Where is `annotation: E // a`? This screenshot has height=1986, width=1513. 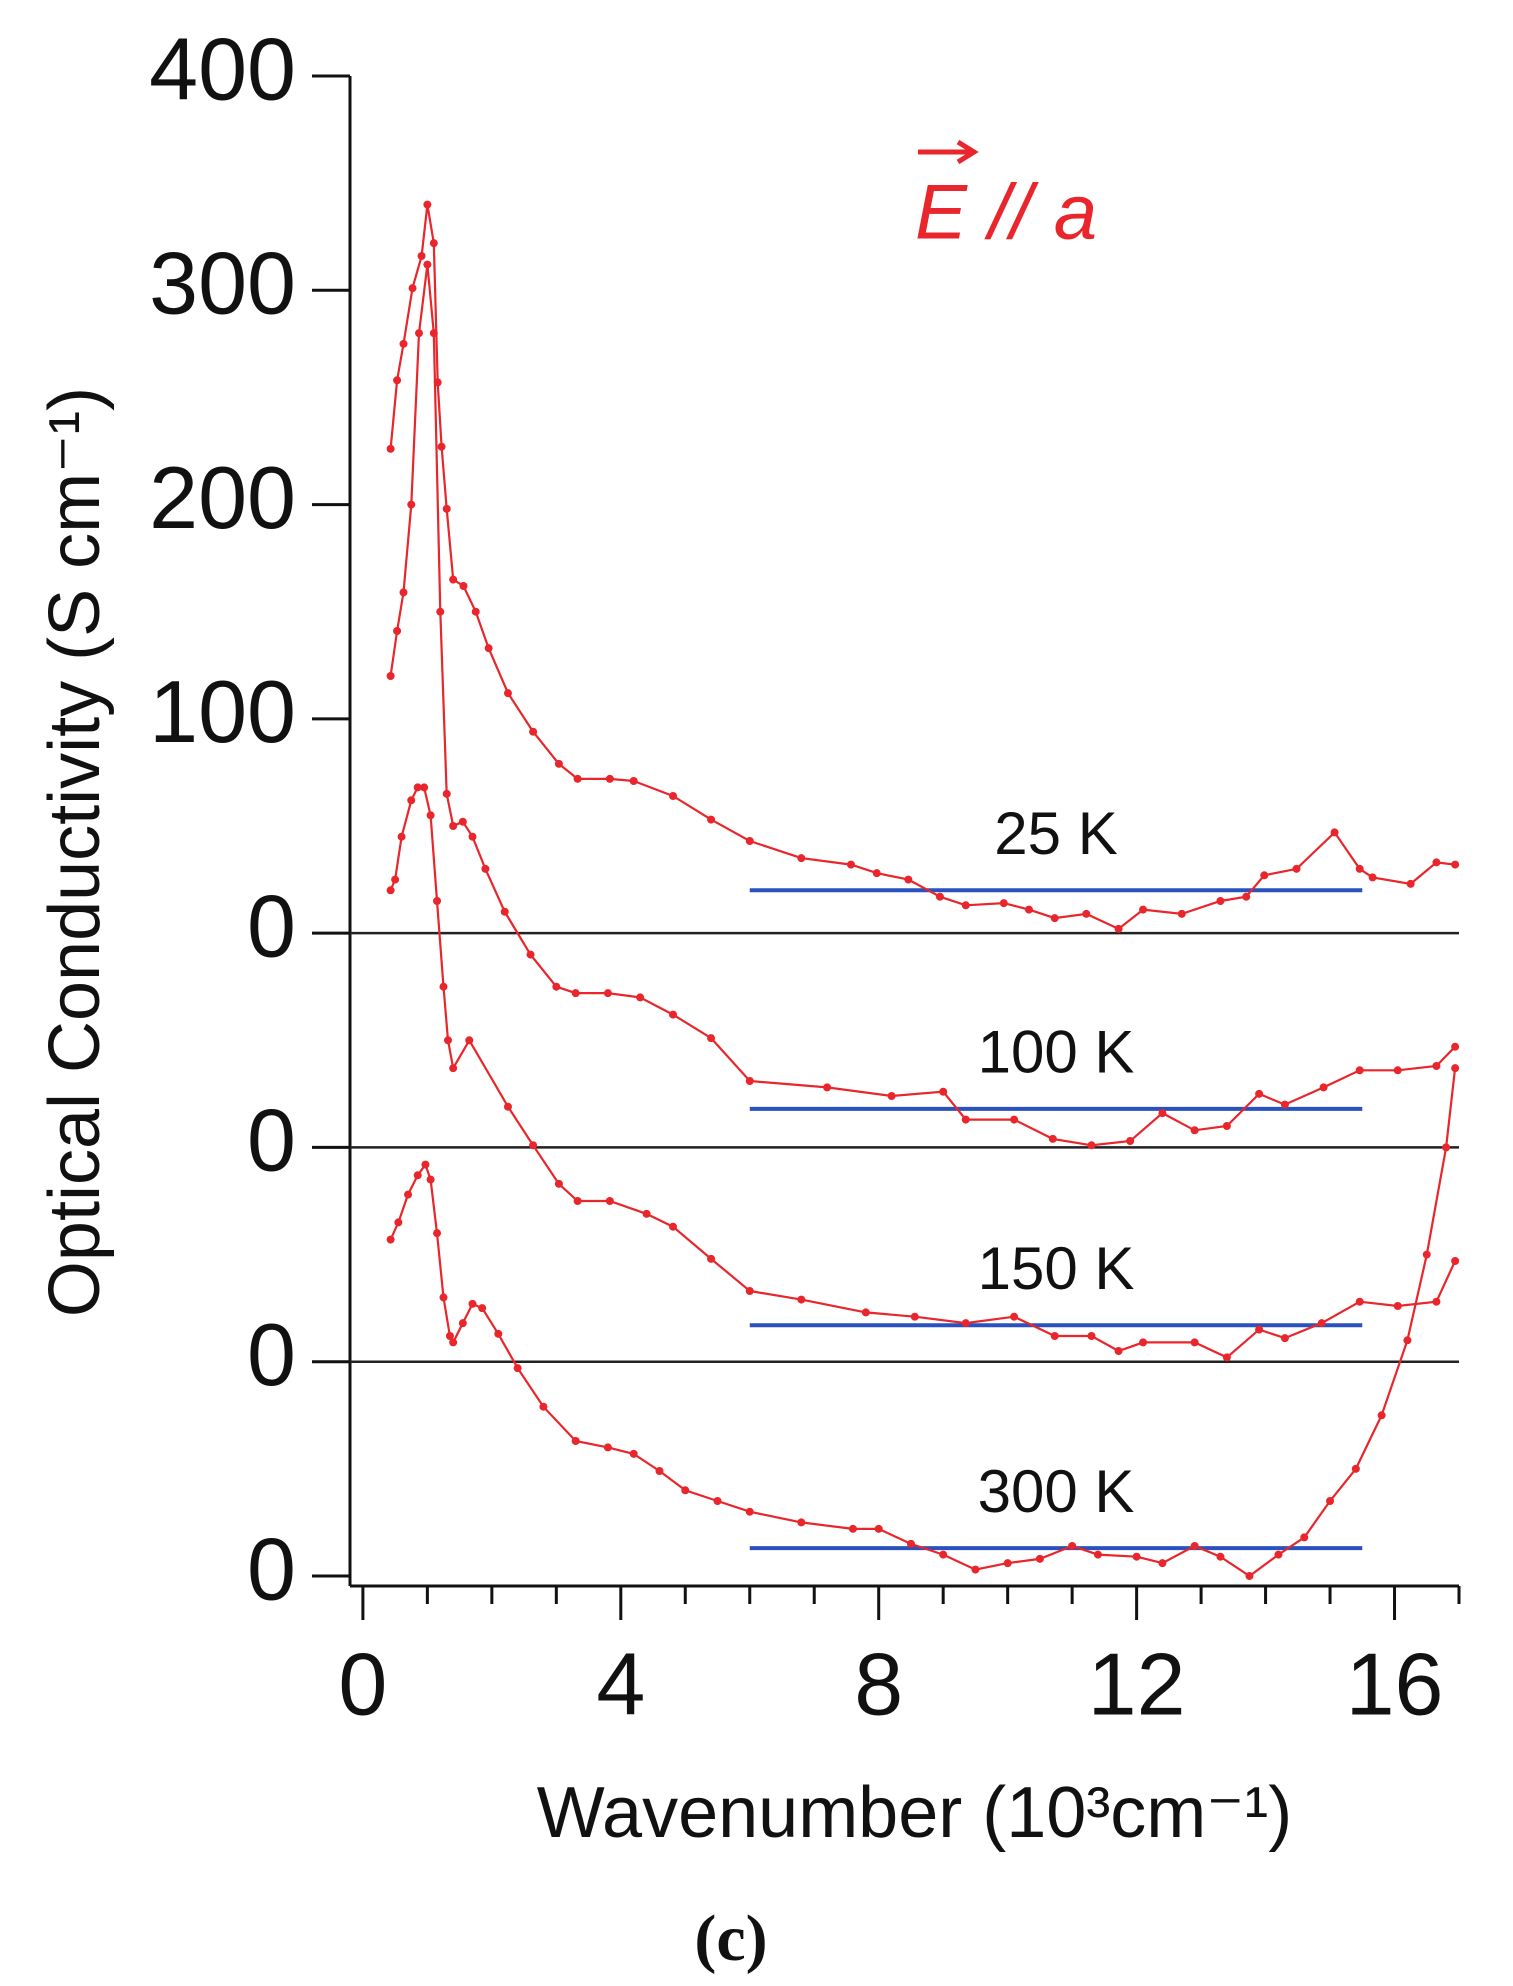
annotation: E // a is located at coordinates (1006, 212).